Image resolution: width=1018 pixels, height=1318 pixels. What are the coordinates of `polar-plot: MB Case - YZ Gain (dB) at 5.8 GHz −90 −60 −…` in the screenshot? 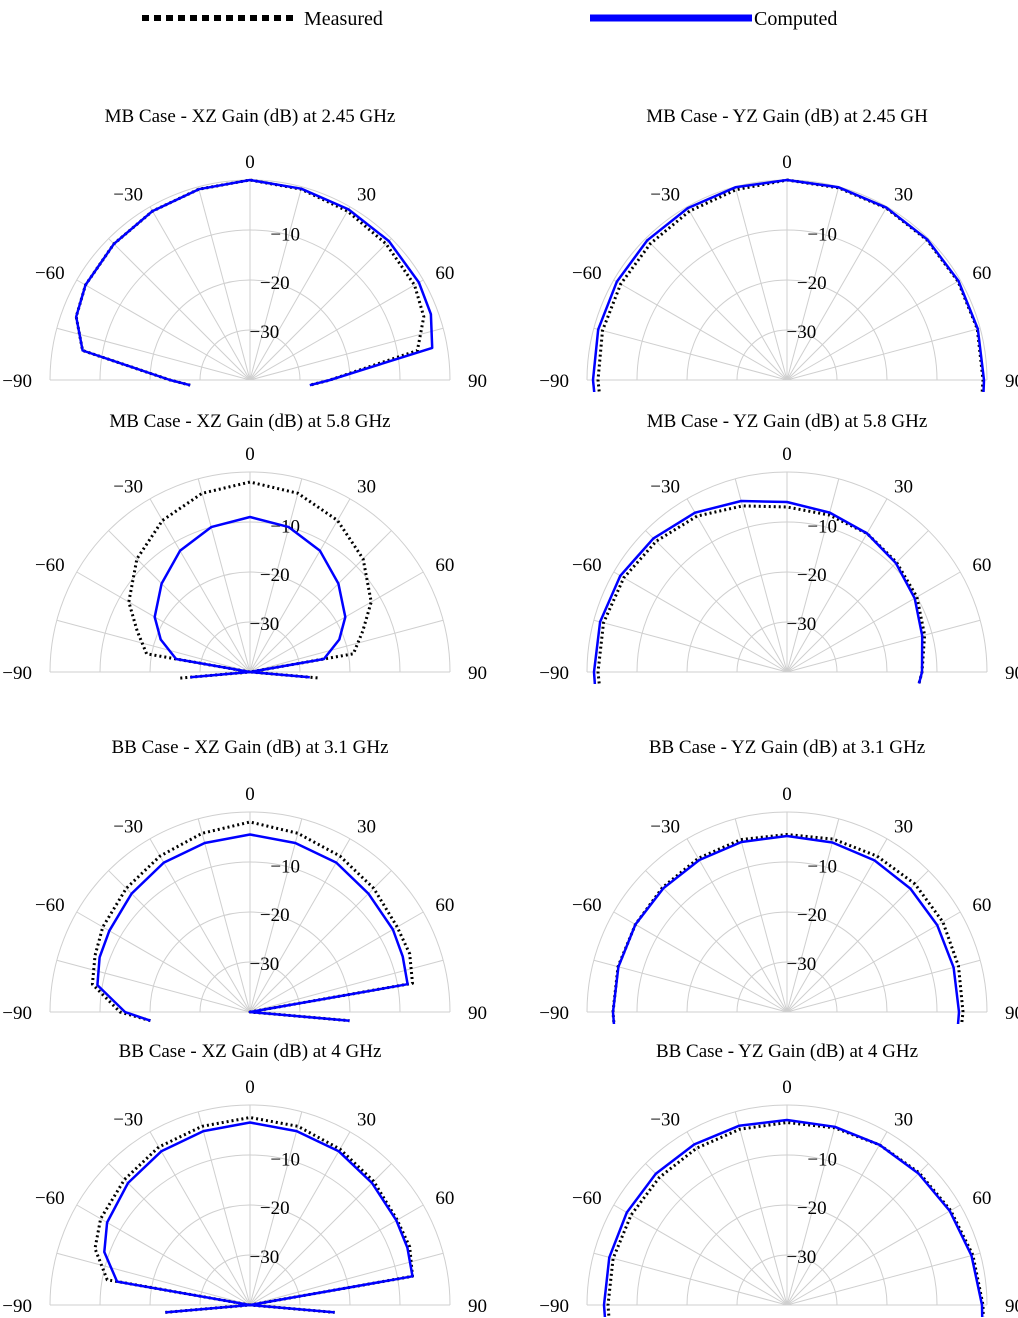 It's located at (778, 547).